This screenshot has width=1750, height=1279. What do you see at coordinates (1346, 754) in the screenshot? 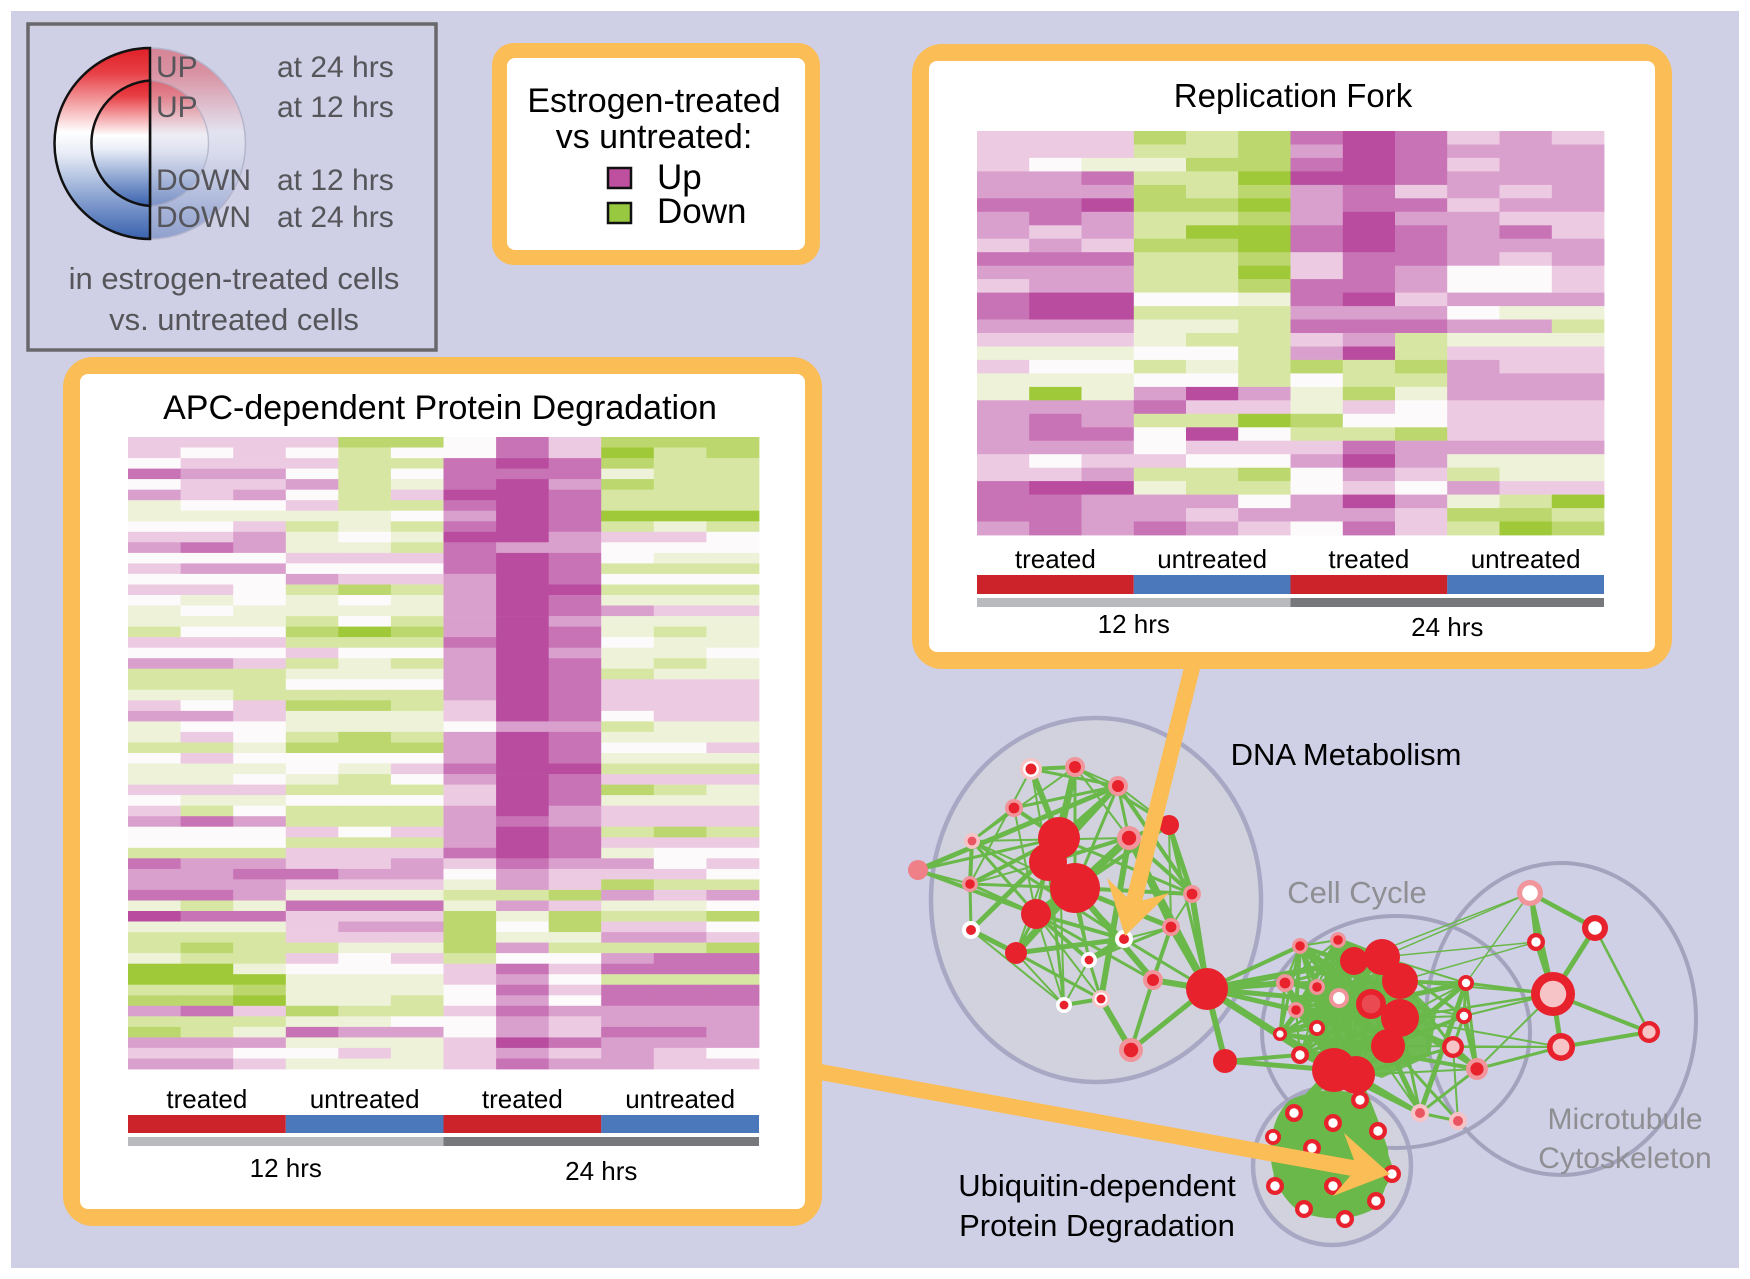
I see `svg-text: DNA Metabolism` at bounding box center [1346, 754].